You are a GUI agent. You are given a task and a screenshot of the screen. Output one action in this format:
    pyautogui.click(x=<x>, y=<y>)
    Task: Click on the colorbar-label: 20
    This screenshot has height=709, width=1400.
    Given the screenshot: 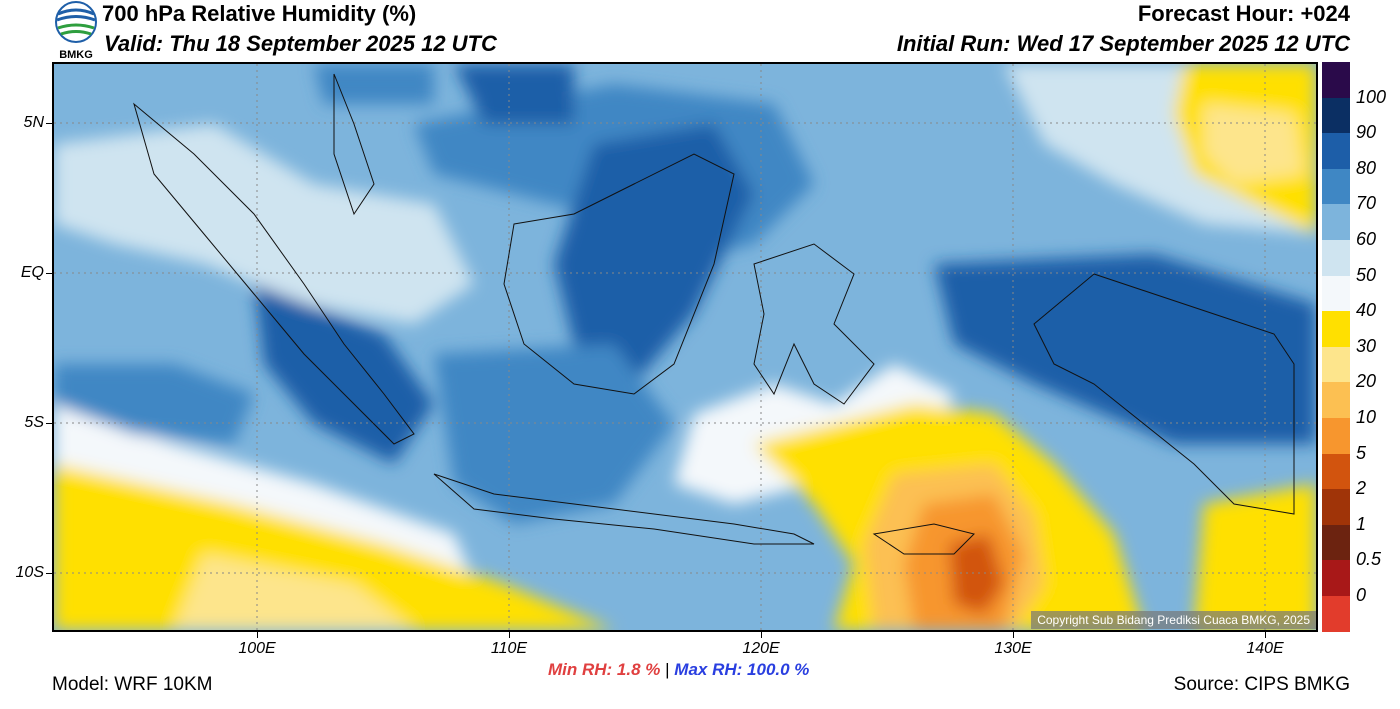 What is the action you would take?
    pyautogui.click(x=1366, y=381)
    